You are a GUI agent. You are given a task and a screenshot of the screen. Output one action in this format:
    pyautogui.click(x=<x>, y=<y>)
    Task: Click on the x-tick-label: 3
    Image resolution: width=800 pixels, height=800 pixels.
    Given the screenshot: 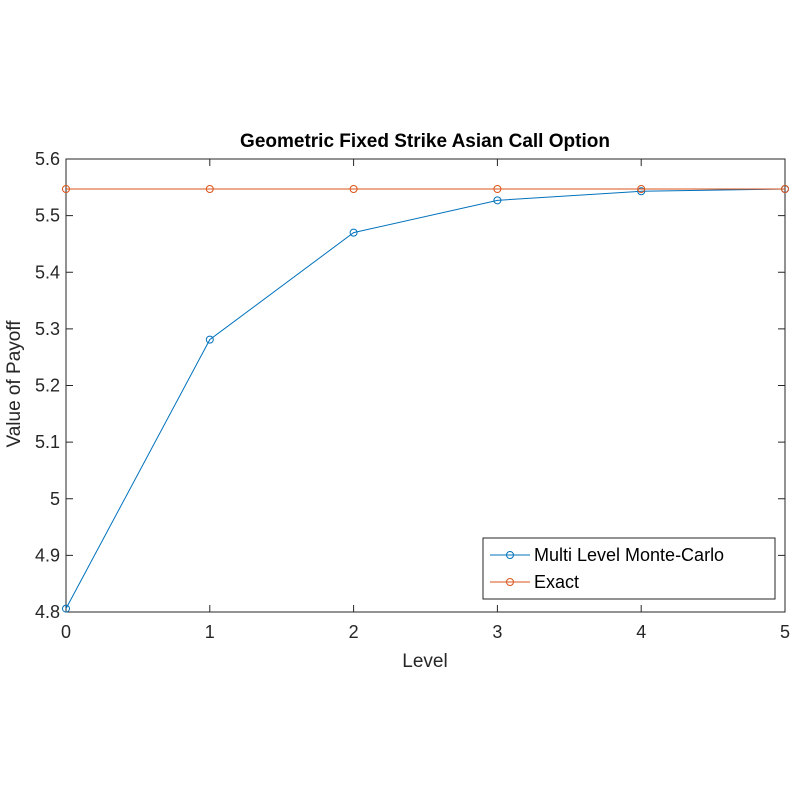 What is the action you would take?
    pyautogui.click(x=497, y=632)
    